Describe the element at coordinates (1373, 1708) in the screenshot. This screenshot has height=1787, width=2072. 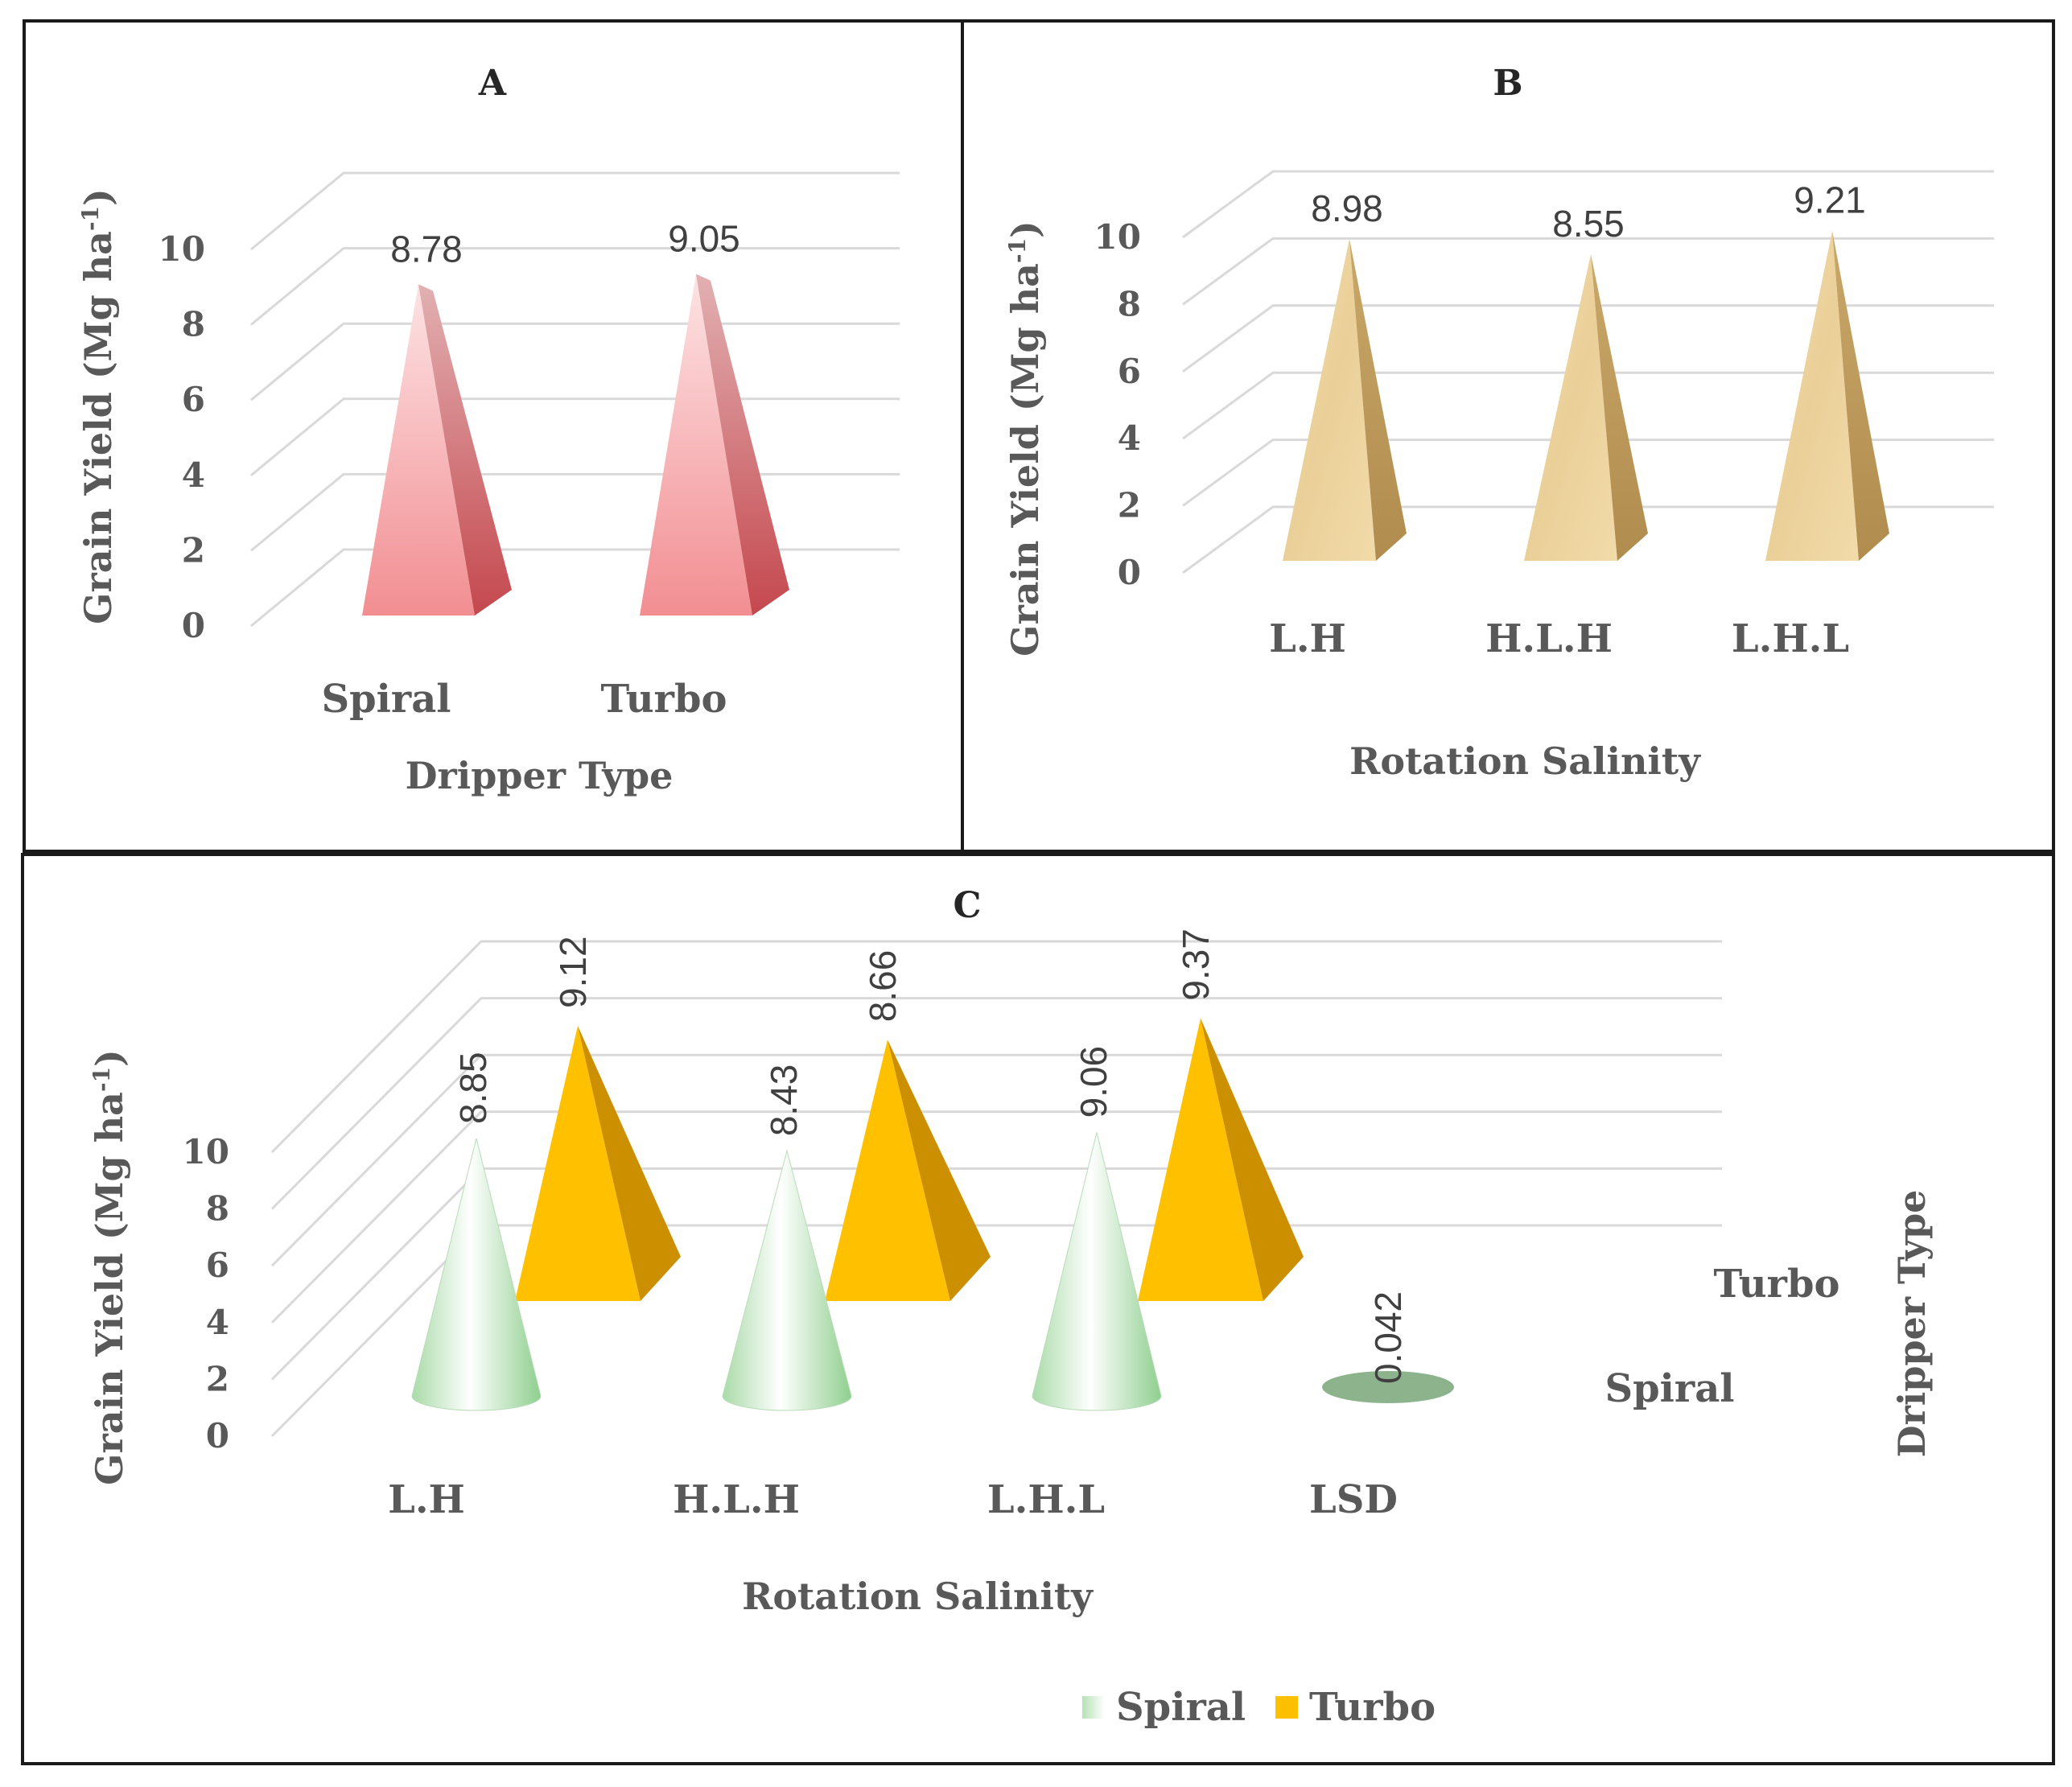
I see `legend-label-turbo: Turbo` at that location.